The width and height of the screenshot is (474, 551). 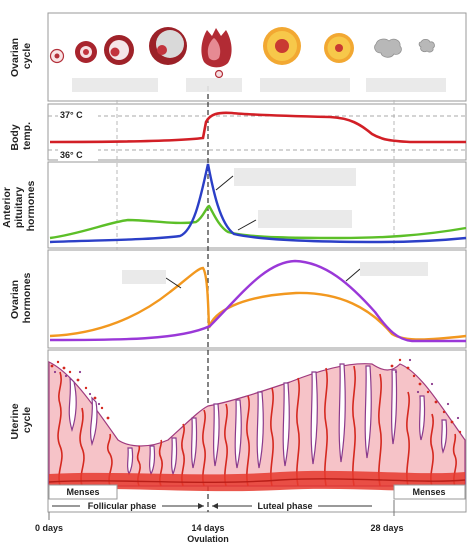 I want to click on row-label-uterine-cycle: Uterine cycle, so click(x=21, y=419).